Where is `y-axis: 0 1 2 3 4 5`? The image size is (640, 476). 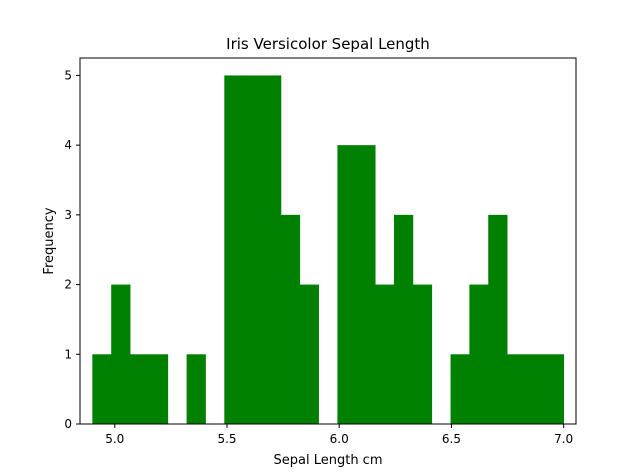
y-axis: 0 1 2 3 4 5 is located at coordinates (72, 249).